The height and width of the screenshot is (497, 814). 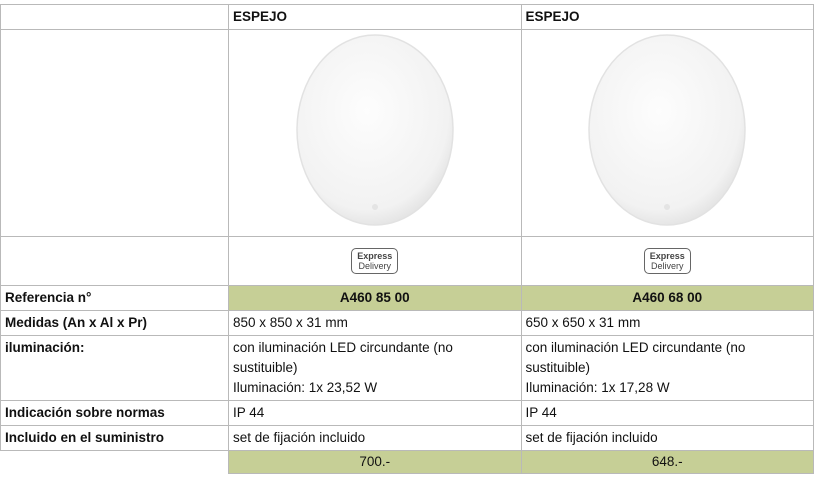 I want to click on spec-row: Referencia n° A460 85 00 A460 68 00, so click(x=407, y=298).